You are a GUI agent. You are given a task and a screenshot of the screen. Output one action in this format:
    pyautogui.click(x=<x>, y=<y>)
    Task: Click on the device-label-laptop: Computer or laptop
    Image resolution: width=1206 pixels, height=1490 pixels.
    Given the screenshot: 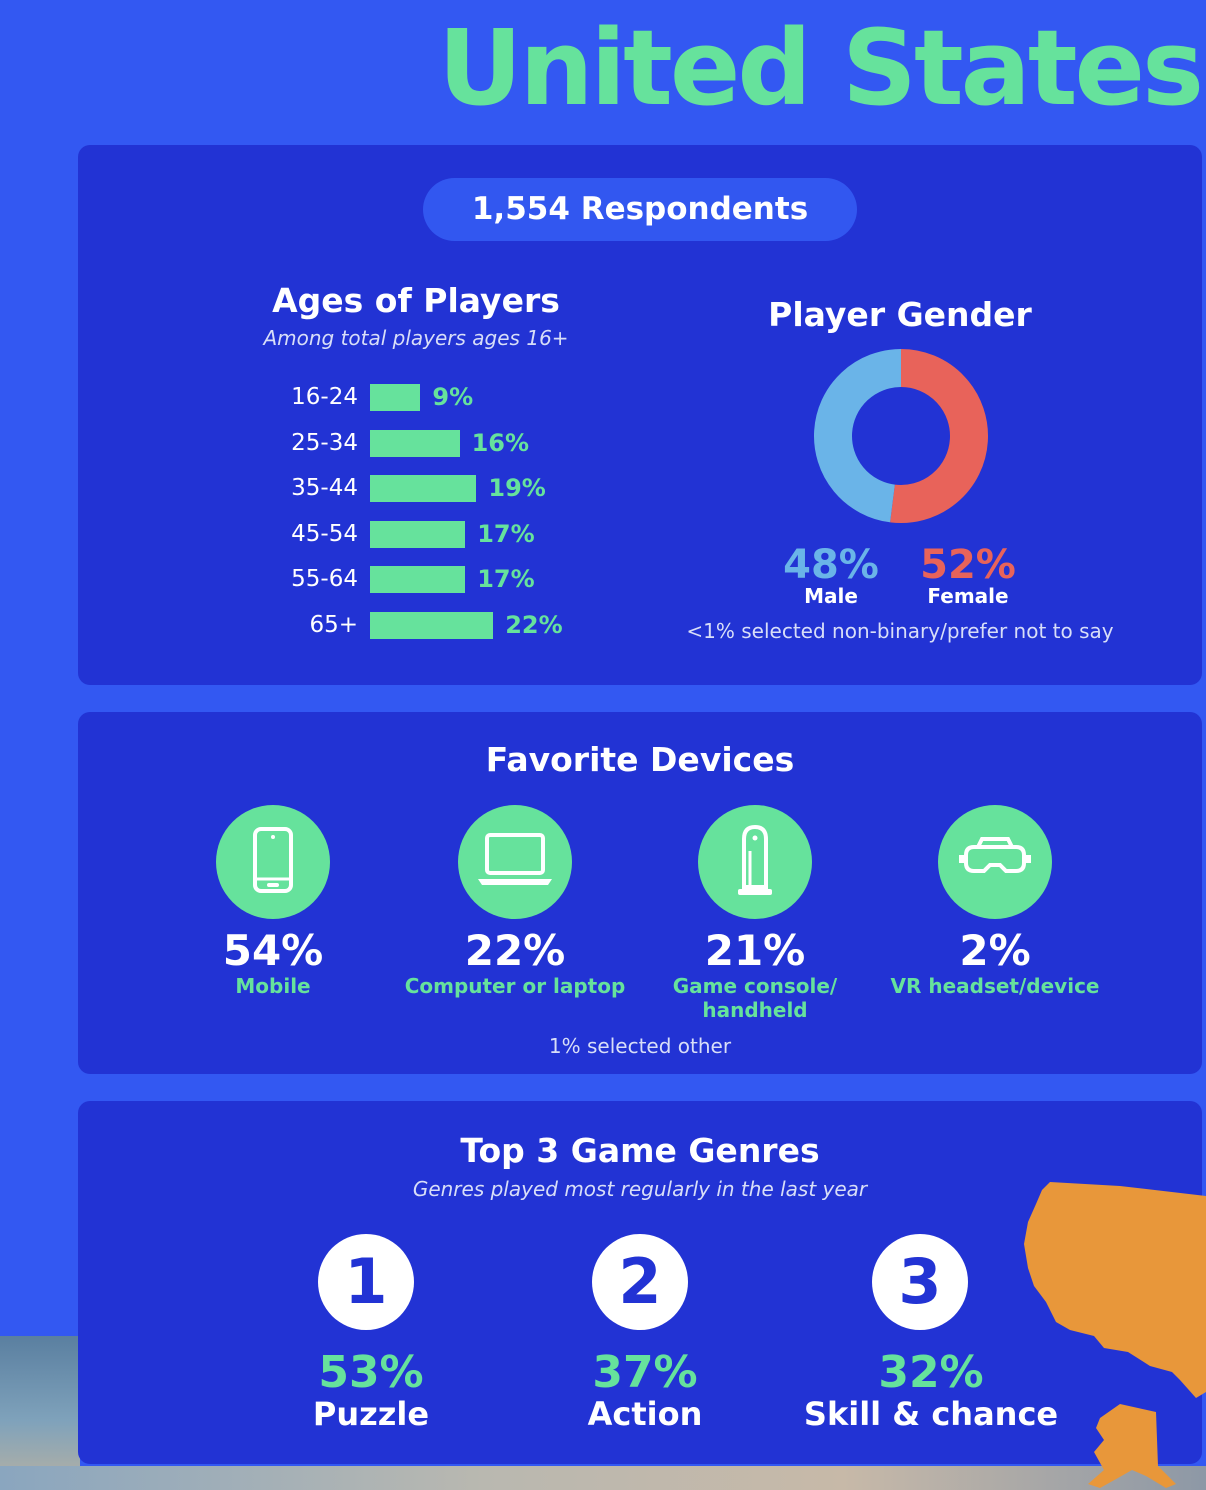 What is the action you would take?
    pyautogui.click(x=515, y=986)
    